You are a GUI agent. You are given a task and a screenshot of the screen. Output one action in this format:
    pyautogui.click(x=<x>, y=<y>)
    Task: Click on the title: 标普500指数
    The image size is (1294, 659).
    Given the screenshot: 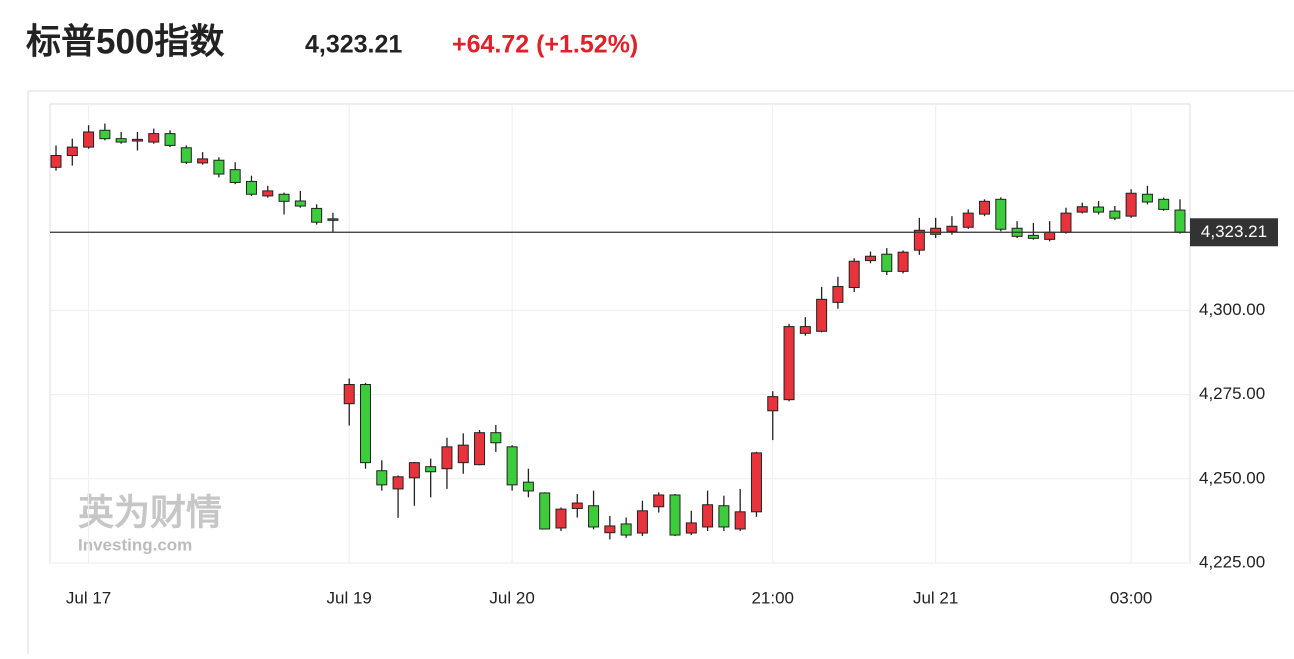 What is the action you would take?
    pyautogui.click(x=125, y=41)
    